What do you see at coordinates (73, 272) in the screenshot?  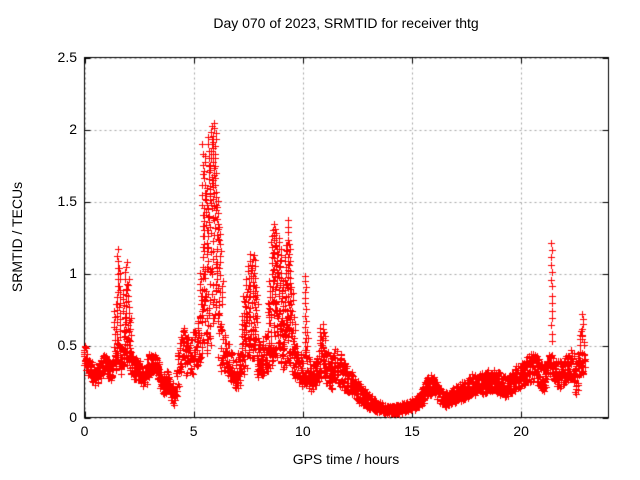 I see `y-tick-label: 1` at bounding box center [73, 272].